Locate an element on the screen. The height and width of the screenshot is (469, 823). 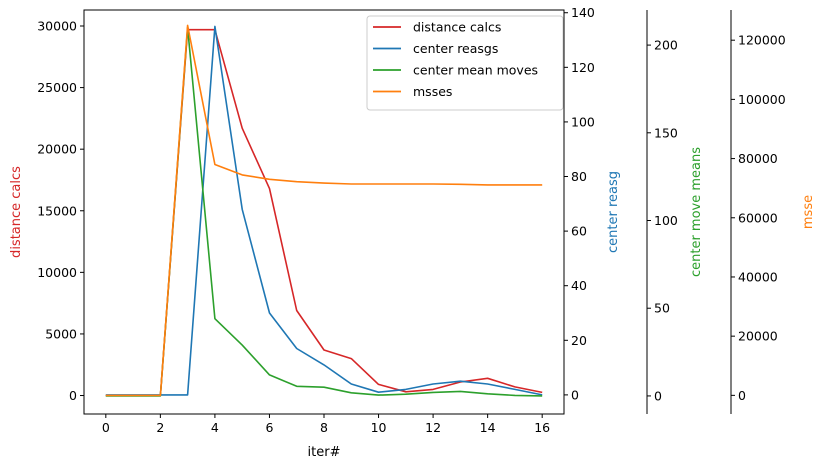
x-tick-label: 2 is located at coordinates (160, 427).